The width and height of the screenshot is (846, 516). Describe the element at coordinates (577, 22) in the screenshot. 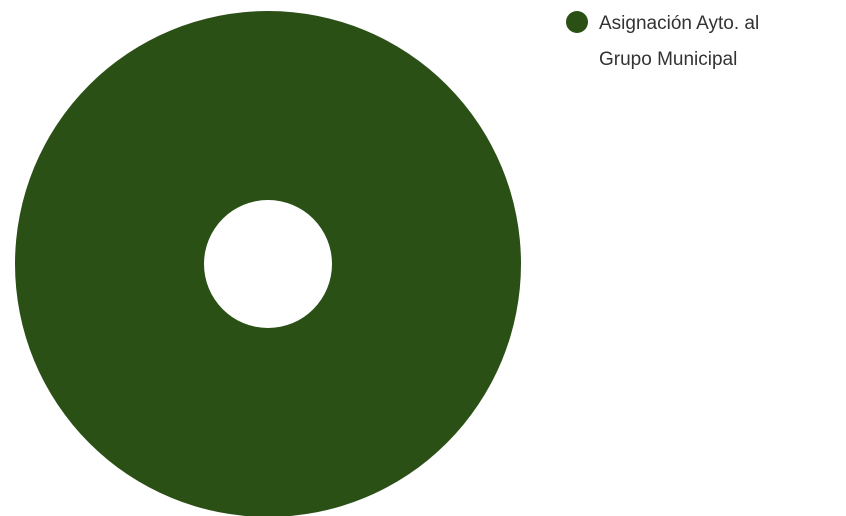

I see `legend-marker-icon` at that location.